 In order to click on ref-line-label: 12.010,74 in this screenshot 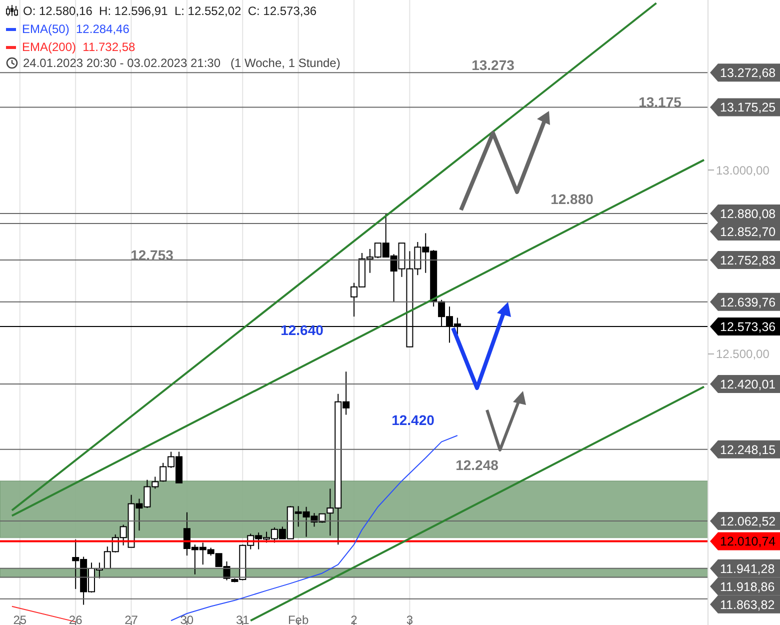, I will do `click(748, 541)`.